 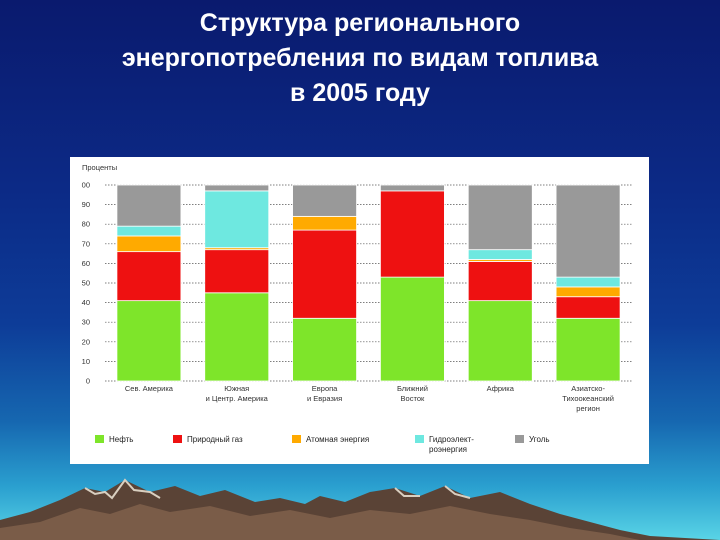 What do you see at coordinates (215, 439) in the screenshot?
I see `legend-label: Природный газ` at bounding box center [215, 439].